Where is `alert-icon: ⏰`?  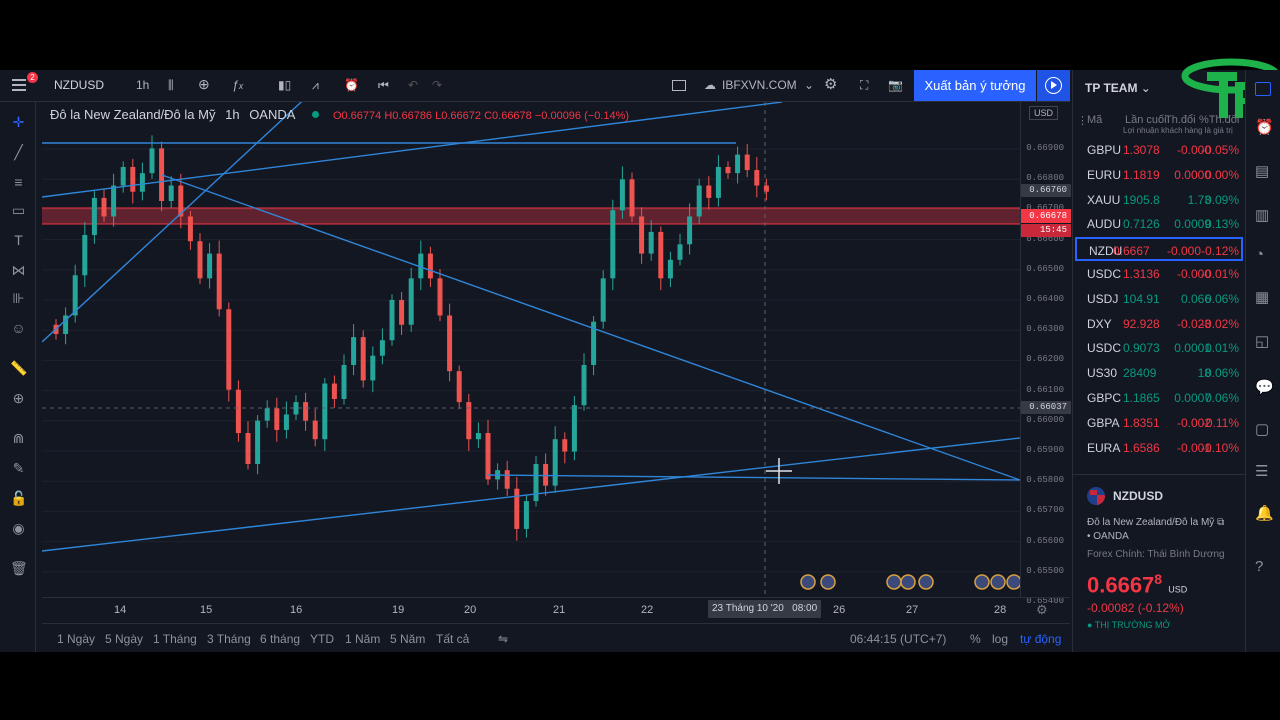 alert-icon: ⏰ is located at coordinates (351, 85).